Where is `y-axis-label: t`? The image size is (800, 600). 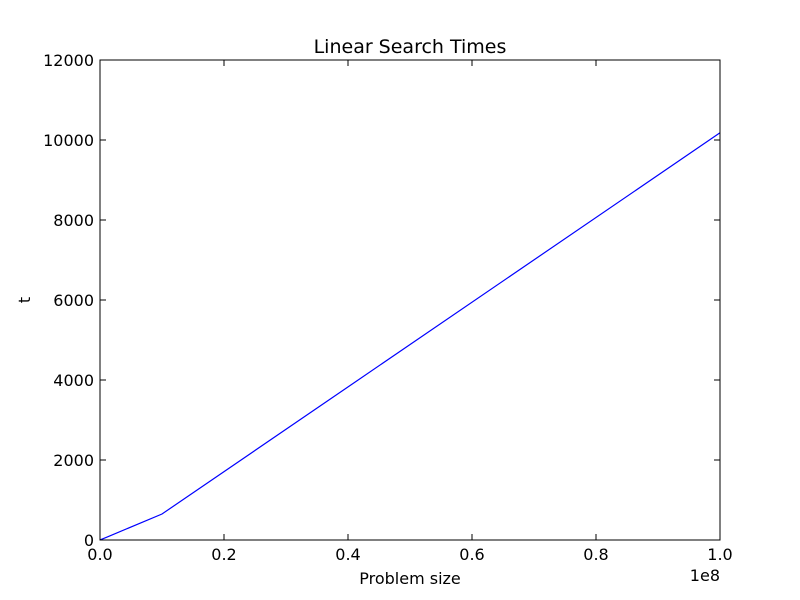
y-axis-label: t is located at coordinates (24, 300).